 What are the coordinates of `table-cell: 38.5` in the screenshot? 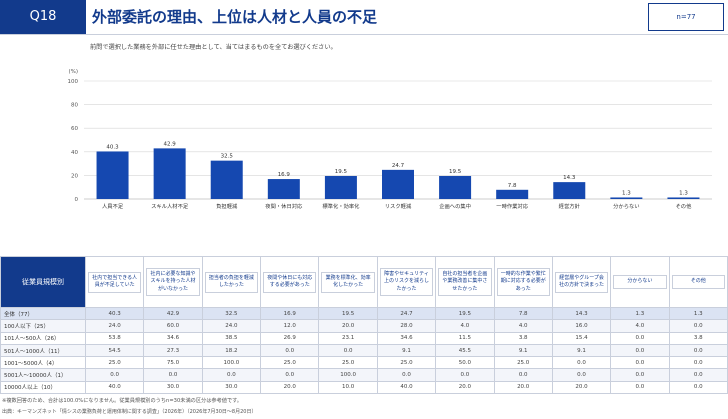 It's located at (231, 338).